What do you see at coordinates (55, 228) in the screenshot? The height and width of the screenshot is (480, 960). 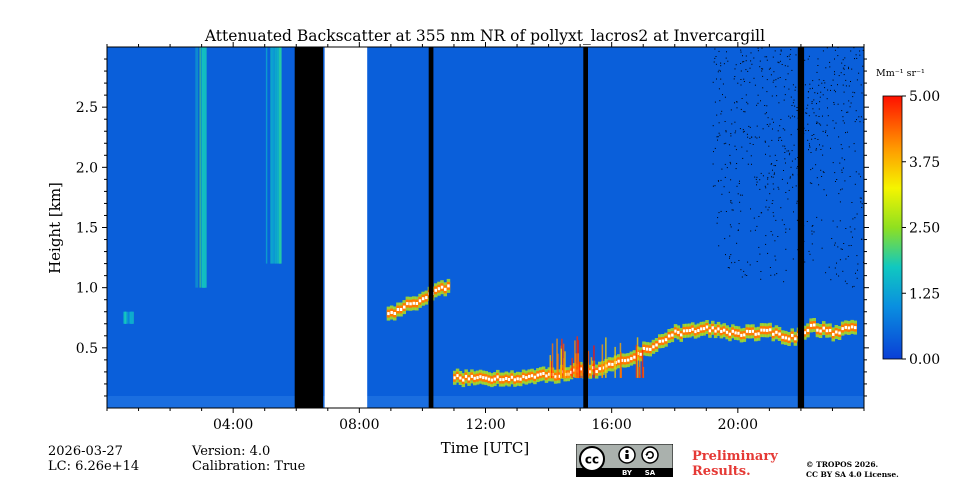 I see `y-axis-label: Height [km]` at bounding box center [55, 228].